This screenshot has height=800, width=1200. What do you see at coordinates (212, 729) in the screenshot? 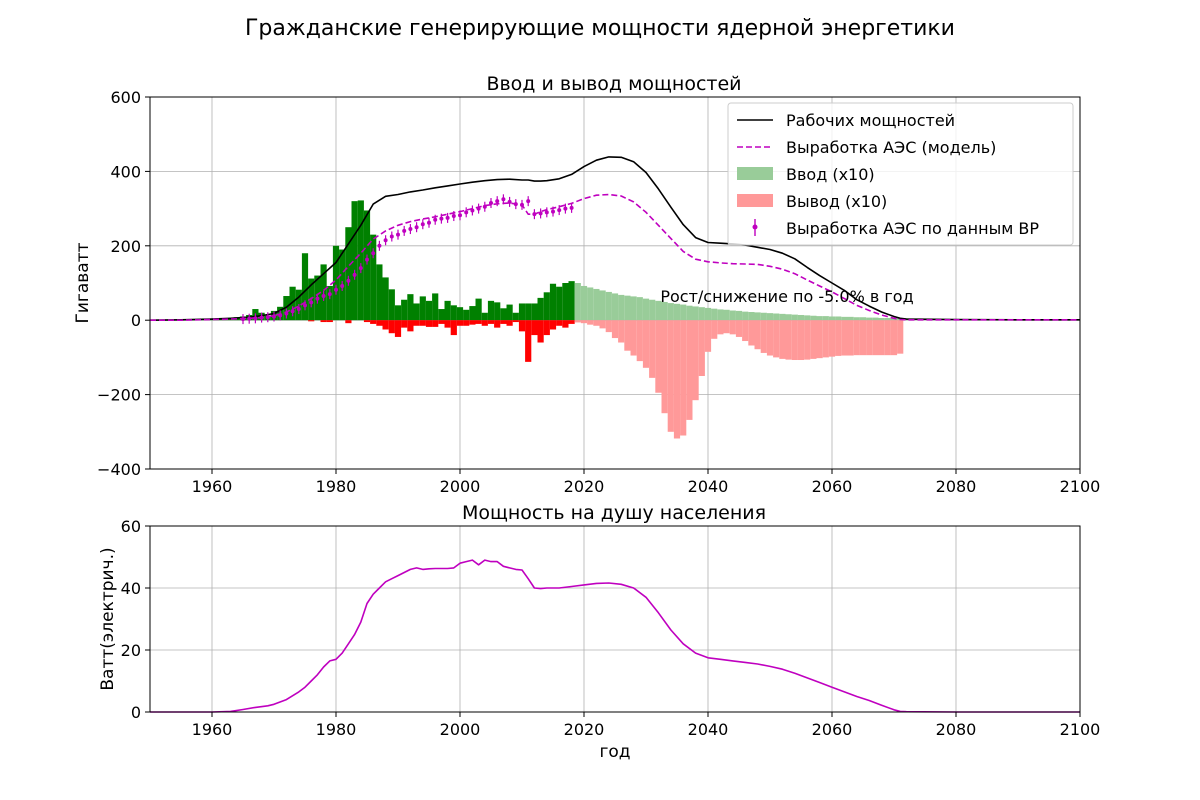
I see `x-tick-label: 1960` at bounding box center [212, 729].